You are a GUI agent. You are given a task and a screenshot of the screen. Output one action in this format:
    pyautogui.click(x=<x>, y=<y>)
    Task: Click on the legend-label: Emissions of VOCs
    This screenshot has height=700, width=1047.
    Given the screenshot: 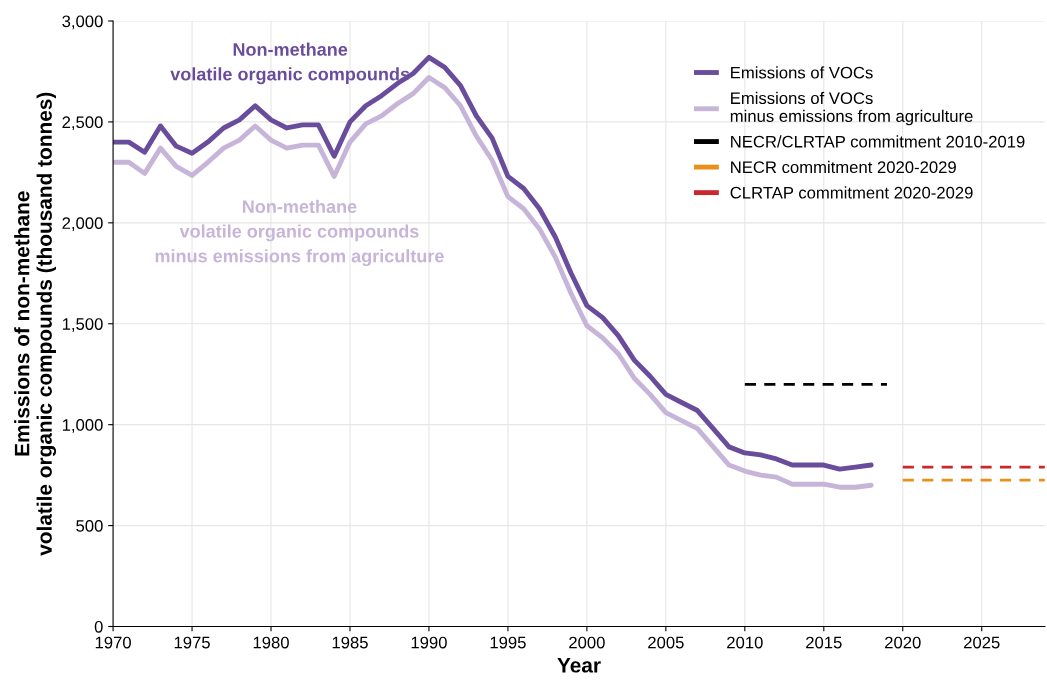 What is the action you would take?
    pyautogui.click(x=802, y=72)
    